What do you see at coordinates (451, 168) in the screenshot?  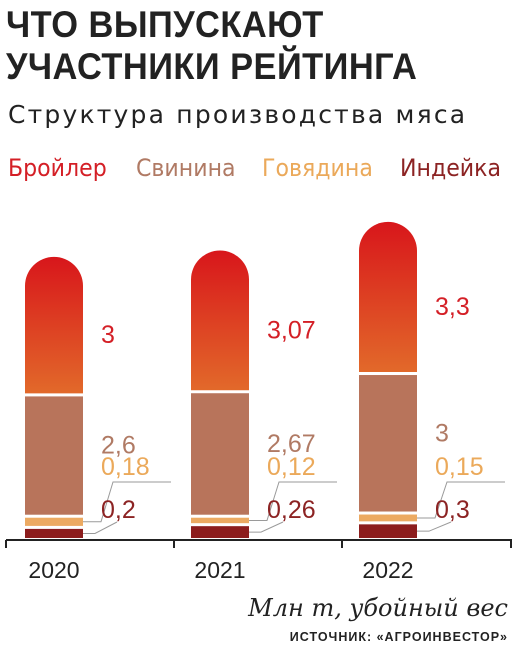 I see `legend-item-turkey: Индейка` at bounding box center [451, 168].